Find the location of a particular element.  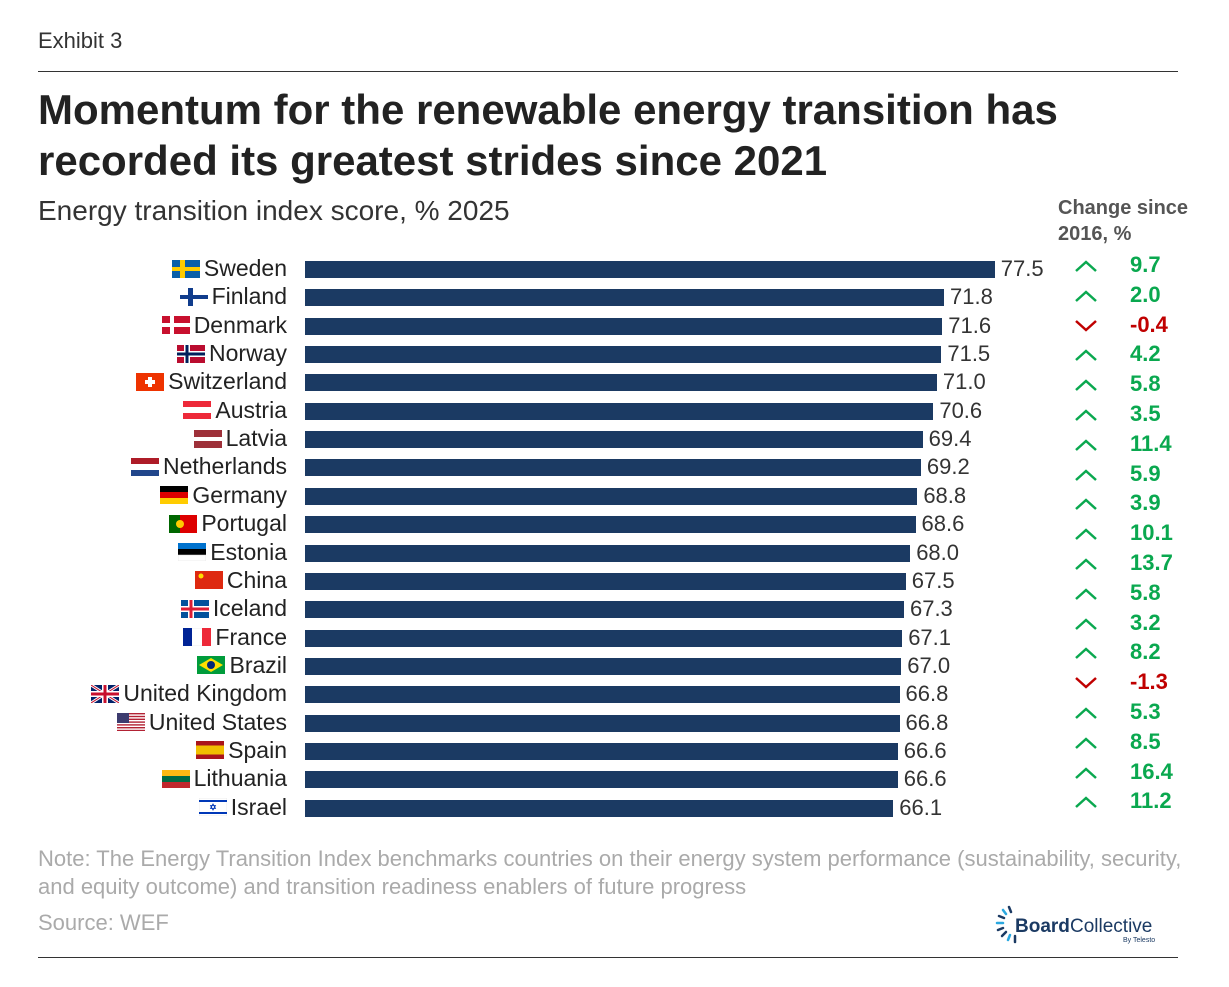

bar-china is located at coordinates (605, 581).